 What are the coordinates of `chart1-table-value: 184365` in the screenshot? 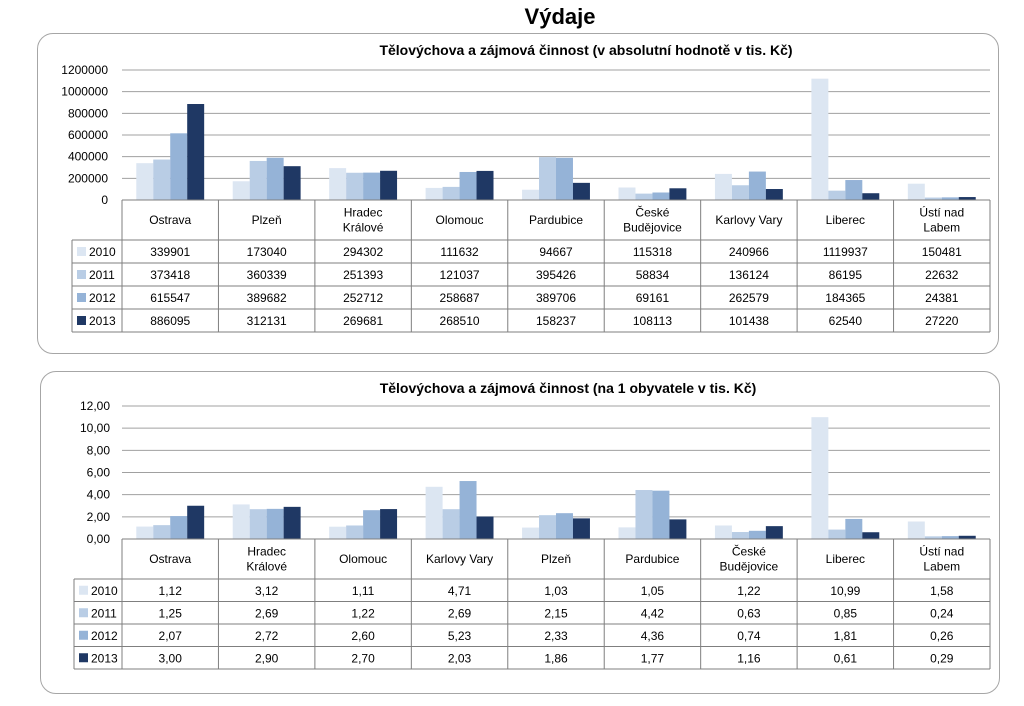 It's located at (845, 298).